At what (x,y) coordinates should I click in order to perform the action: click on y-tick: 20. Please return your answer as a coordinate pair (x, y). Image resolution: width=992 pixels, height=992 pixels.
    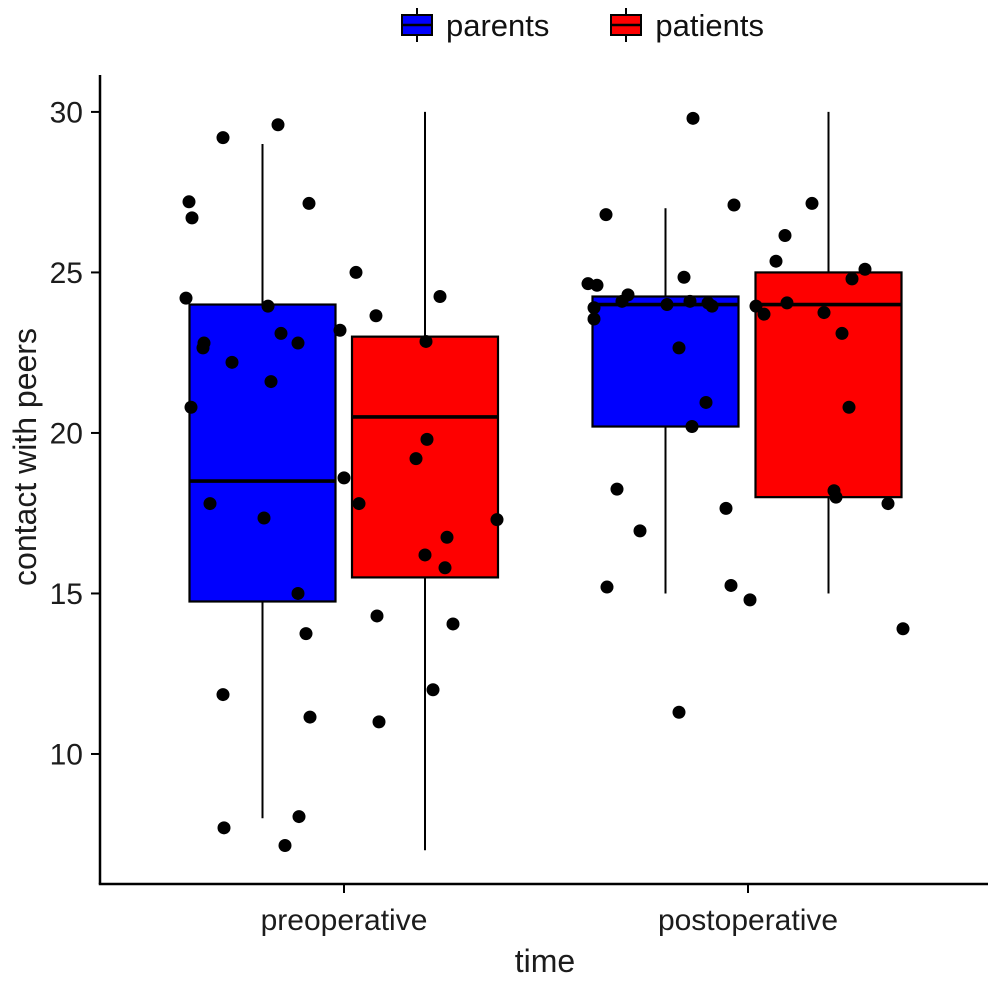
    Looking at the image, I should click on (75, 433).